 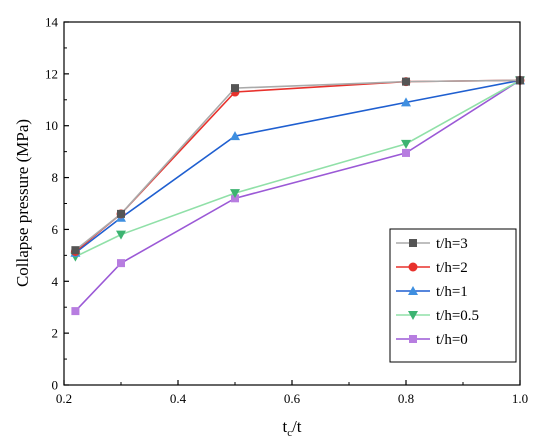 What do you see at coordinates (432, 244) in the screenshot?
I see `legend-entry: t/h=3` at bounding box center [432, 244].